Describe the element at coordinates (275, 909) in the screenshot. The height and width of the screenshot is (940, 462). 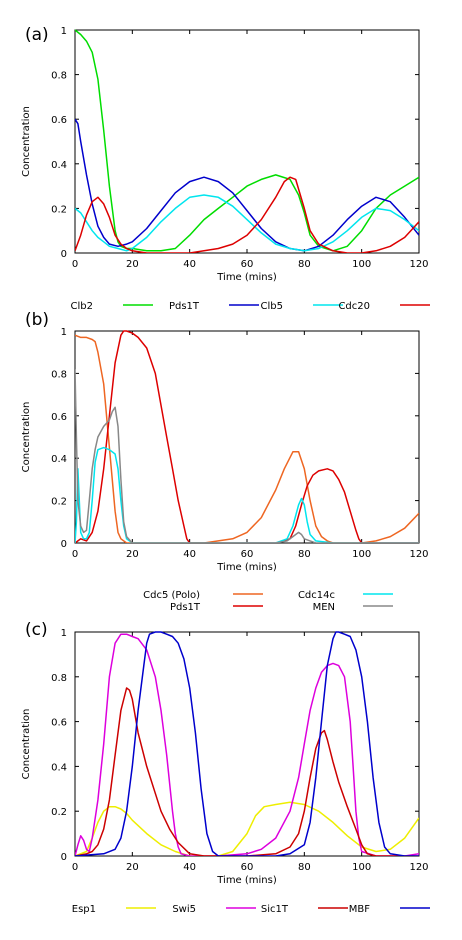
I see `legend-label: Sic1T` at that location.